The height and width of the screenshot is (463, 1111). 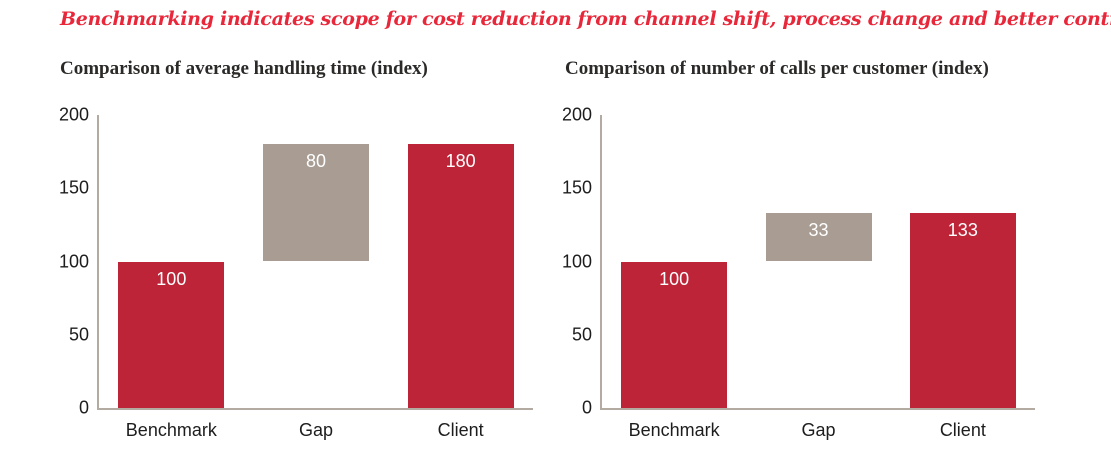 What do you see at coordinates (460, 276) in the screenshot?
I see `bar-client: 180` at bounding box center [460, 276].